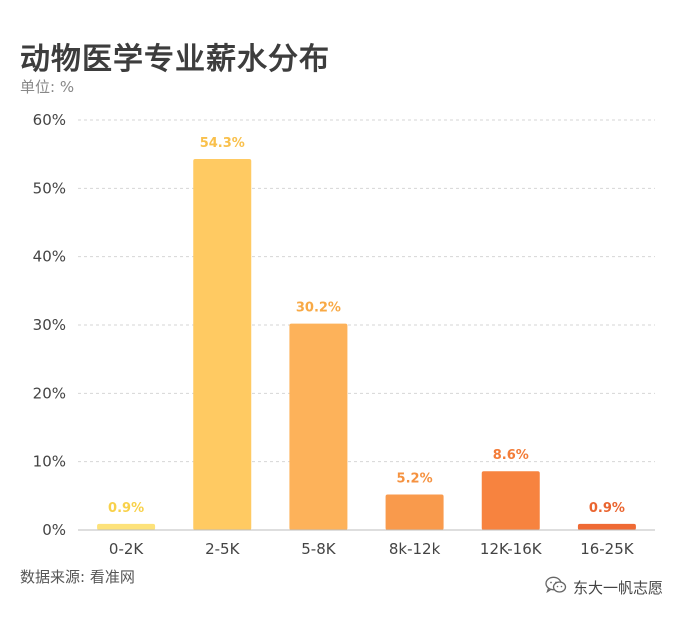  I want to click on x-tick-label: 12K-16K, so click(511, 549).